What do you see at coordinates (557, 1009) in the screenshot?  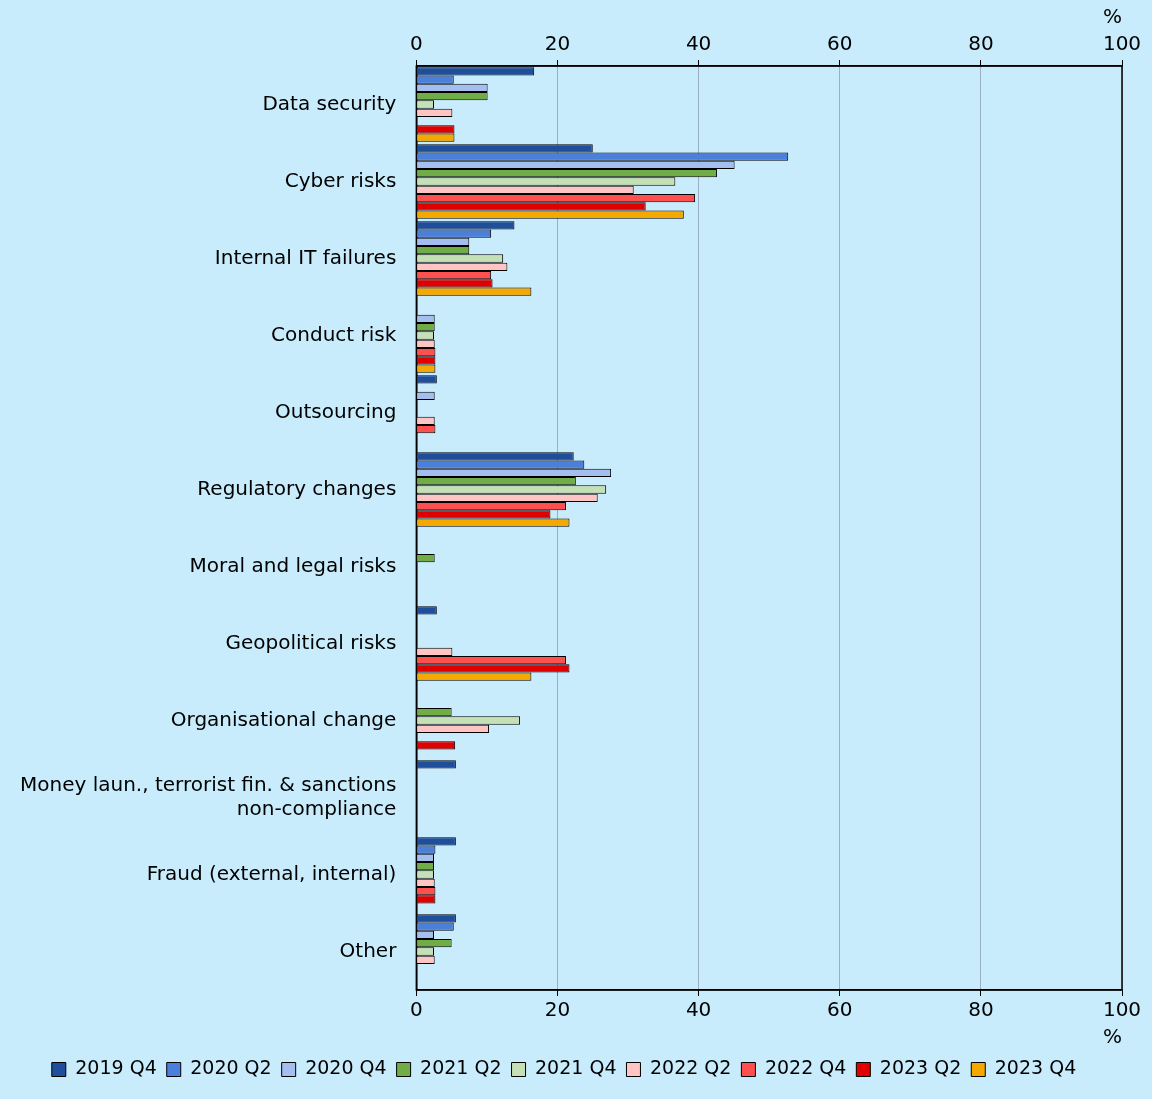 I see `x-tick-label: 20` at bounding box center [557, 1009].